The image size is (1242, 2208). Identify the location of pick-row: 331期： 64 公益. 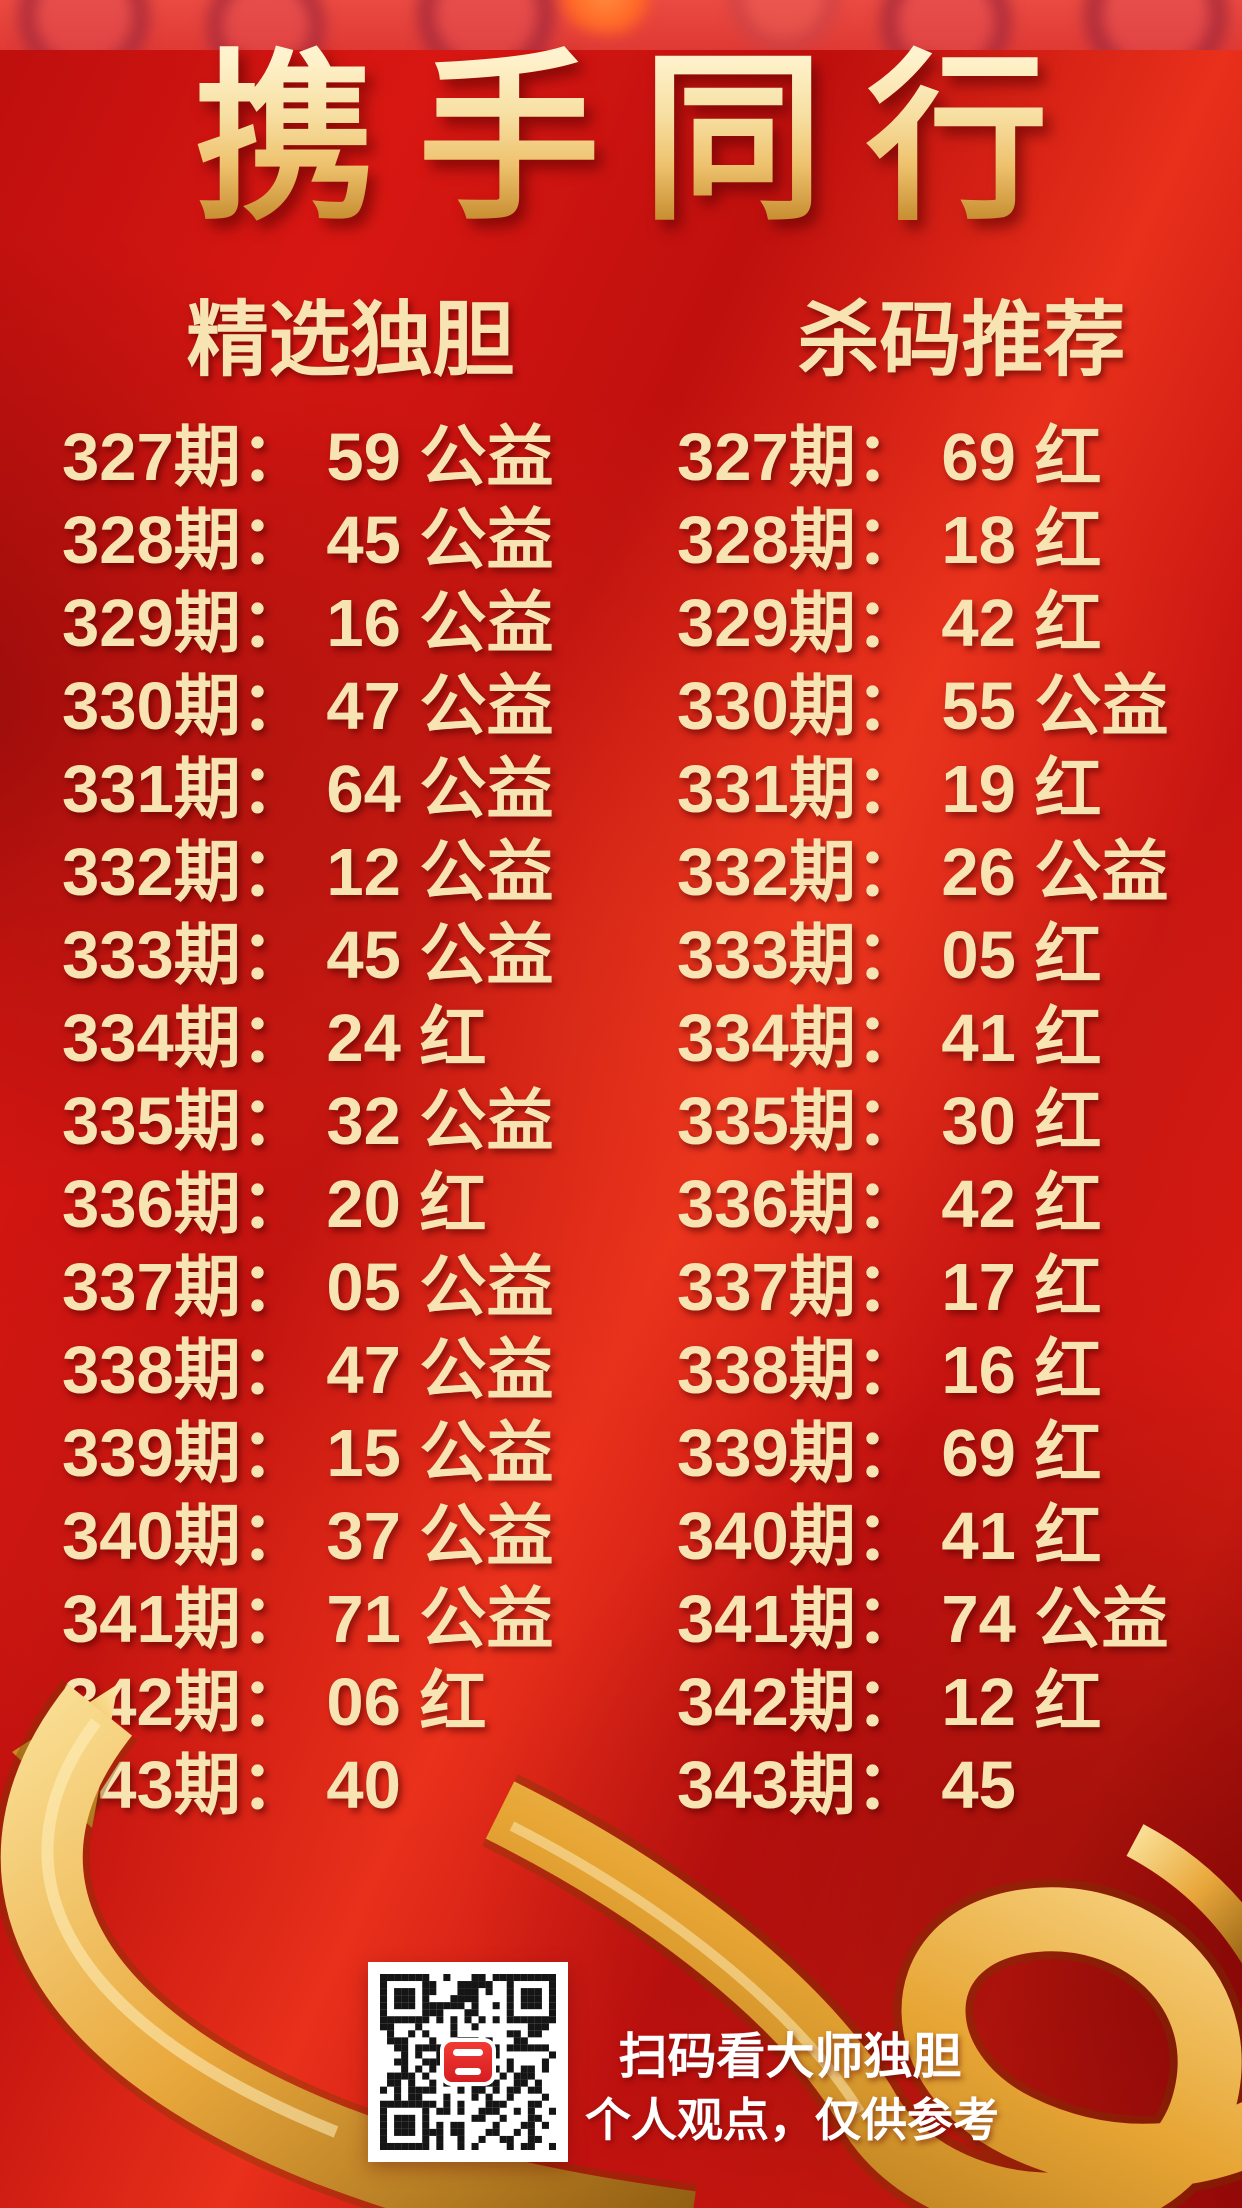
(308, 789).